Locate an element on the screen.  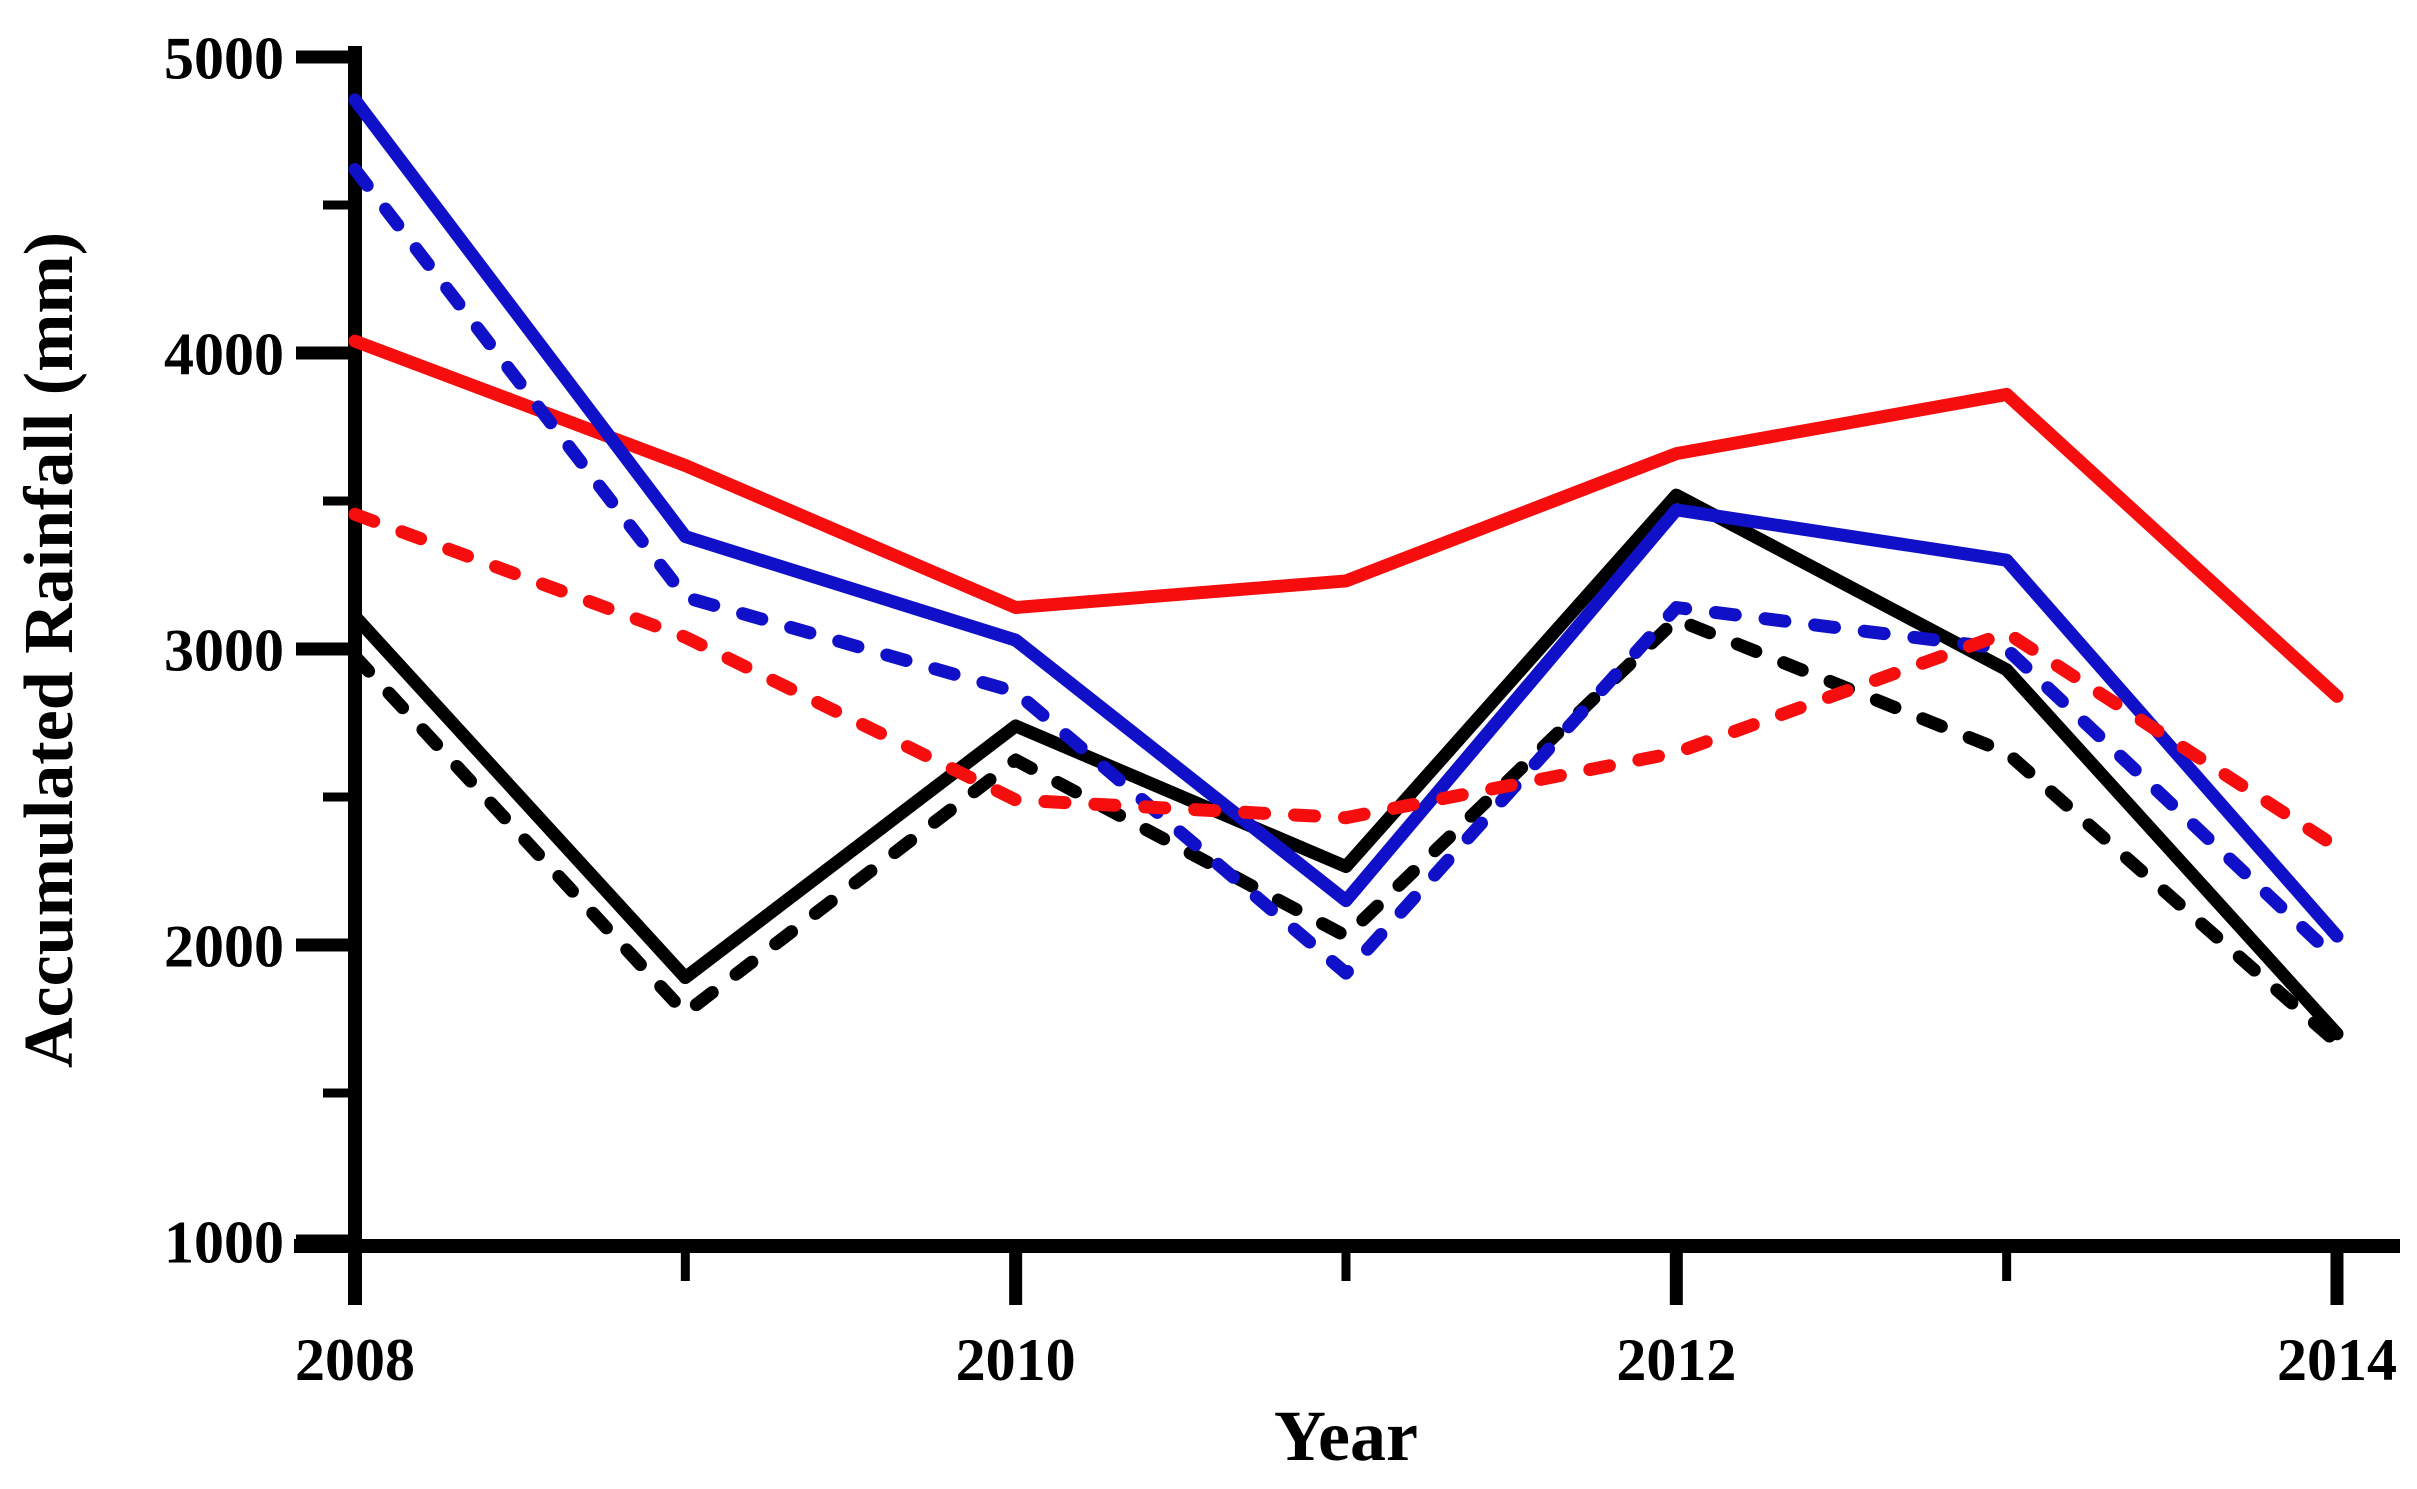
x-tick-label-2010: 2010 is located at coordinates (1016, 1360).